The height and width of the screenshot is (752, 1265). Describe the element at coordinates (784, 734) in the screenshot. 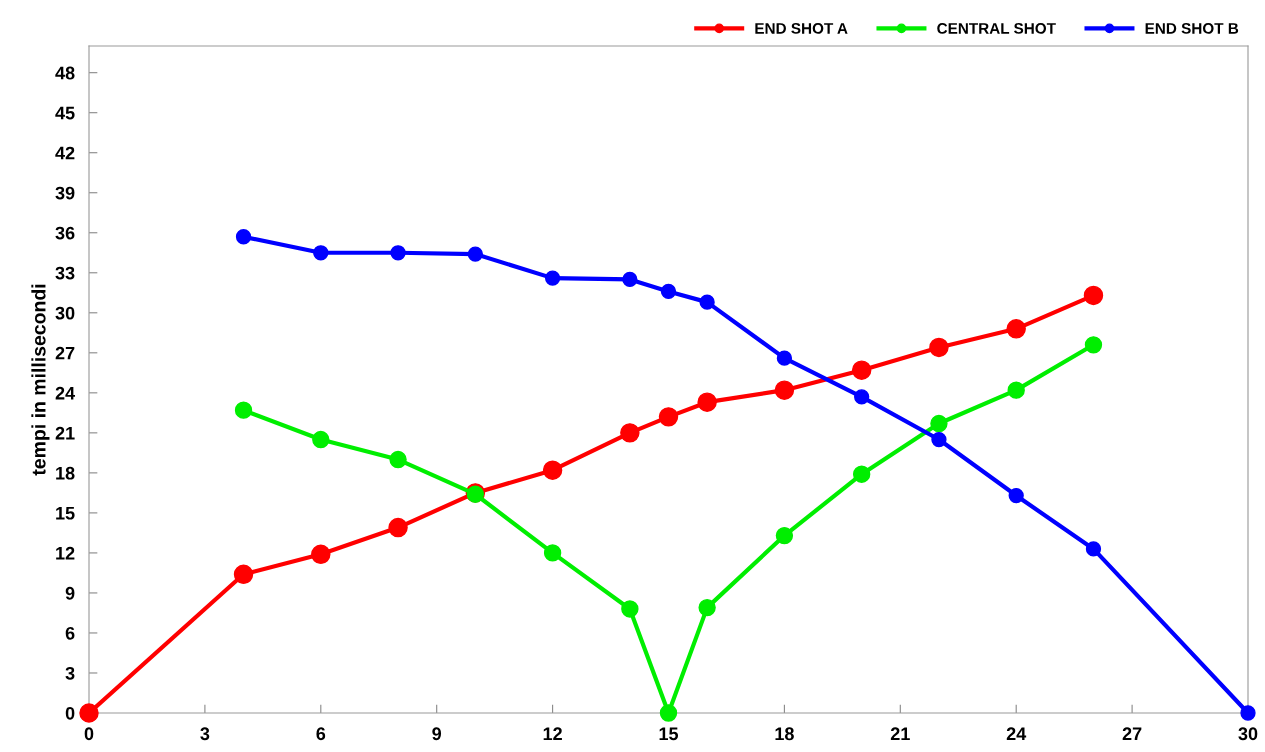

I see `x-tick-label: 18` at that location.